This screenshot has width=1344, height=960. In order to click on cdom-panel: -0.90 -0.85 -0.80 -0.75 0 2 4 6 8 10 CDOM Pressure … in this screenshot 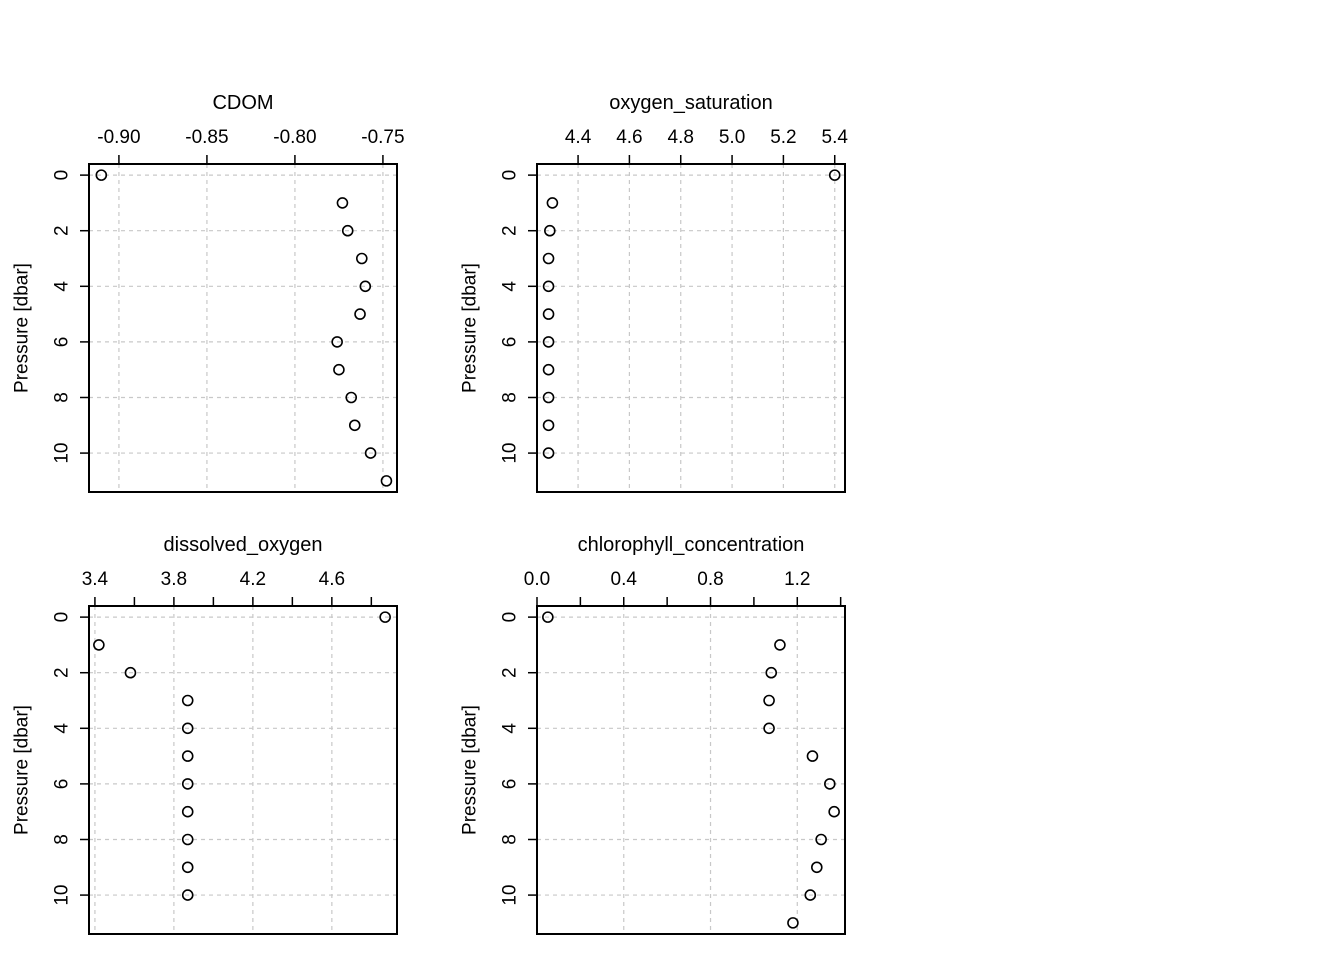, I will do `click(208, 292)`.